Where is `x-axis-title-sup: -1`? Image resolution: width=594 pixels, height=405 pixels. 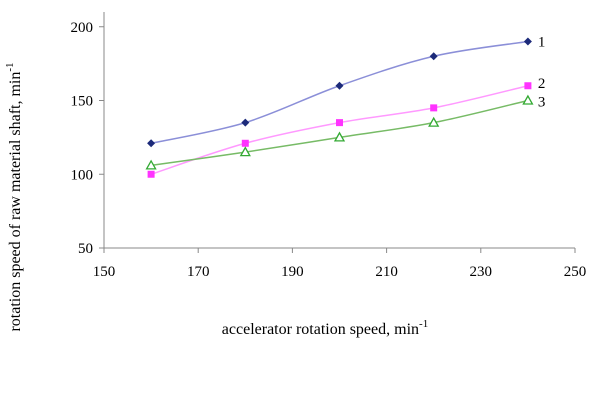
x-axis-title-sup: -1 is located at coordinates (423, 324).